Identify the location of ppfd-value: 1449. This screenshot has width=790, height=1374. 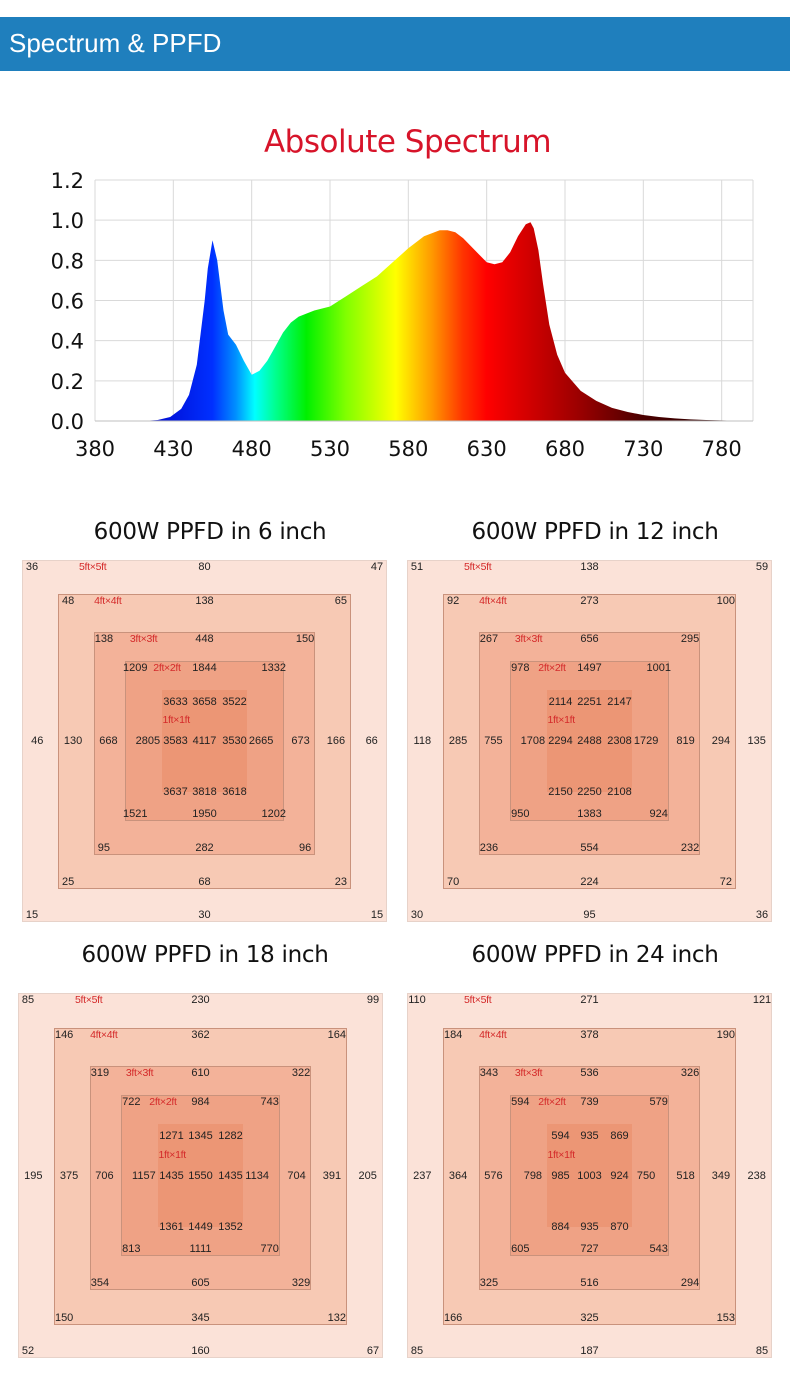
(200, 1227).